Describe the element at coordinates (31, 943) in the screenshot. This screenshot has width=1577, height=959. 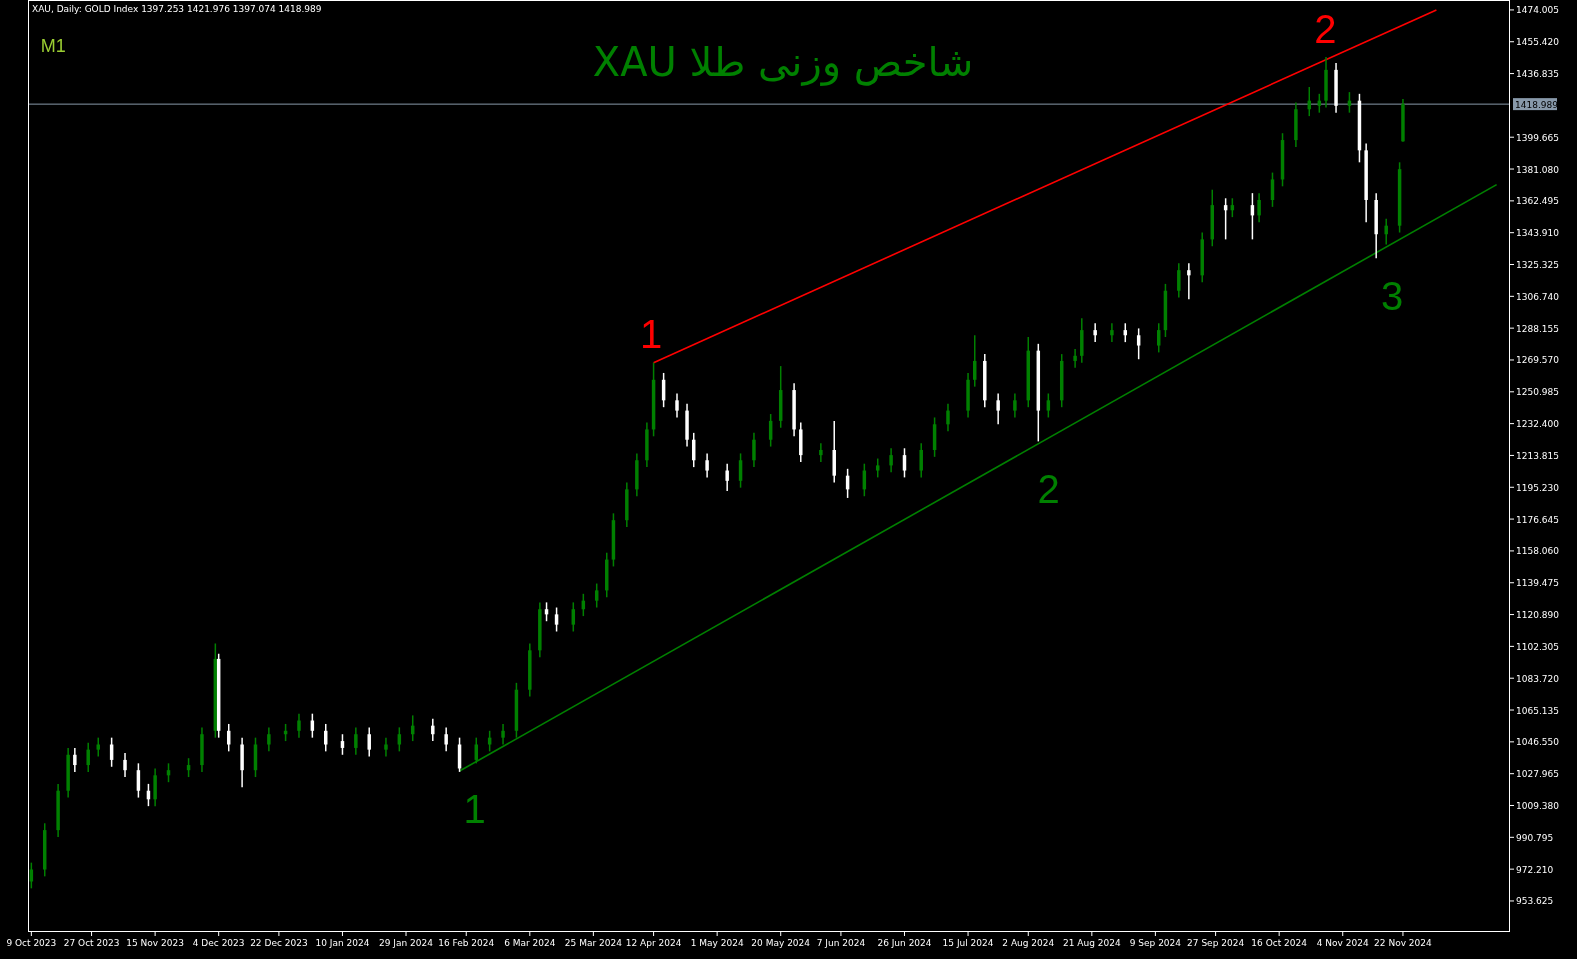
I see `x-tick-label: 9 Oct 2023` at that location.